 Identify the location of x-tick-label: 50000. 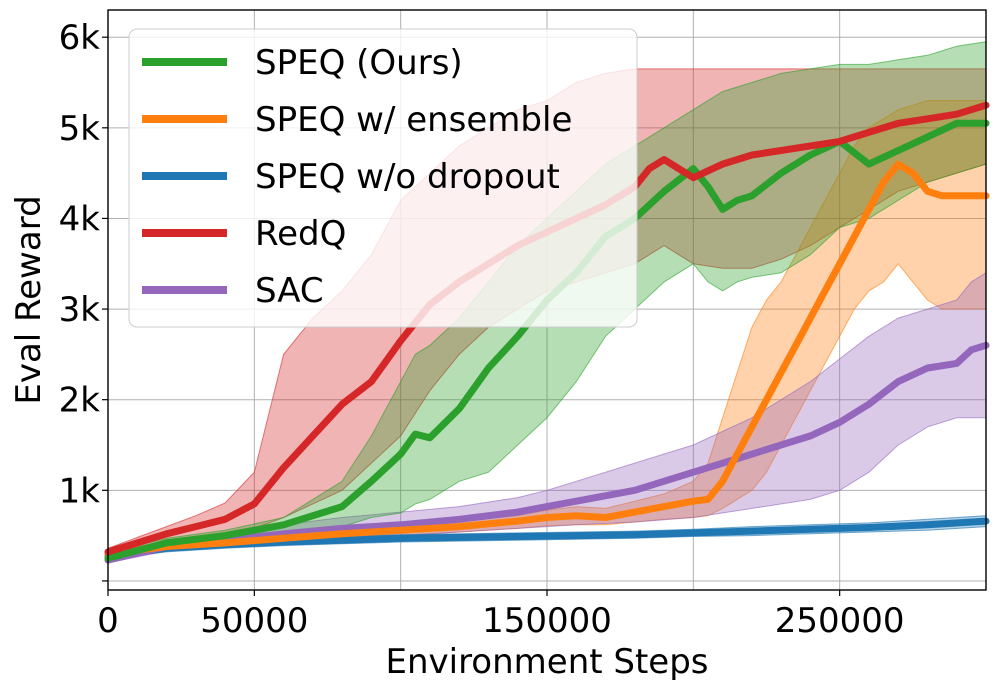
(254, 621).